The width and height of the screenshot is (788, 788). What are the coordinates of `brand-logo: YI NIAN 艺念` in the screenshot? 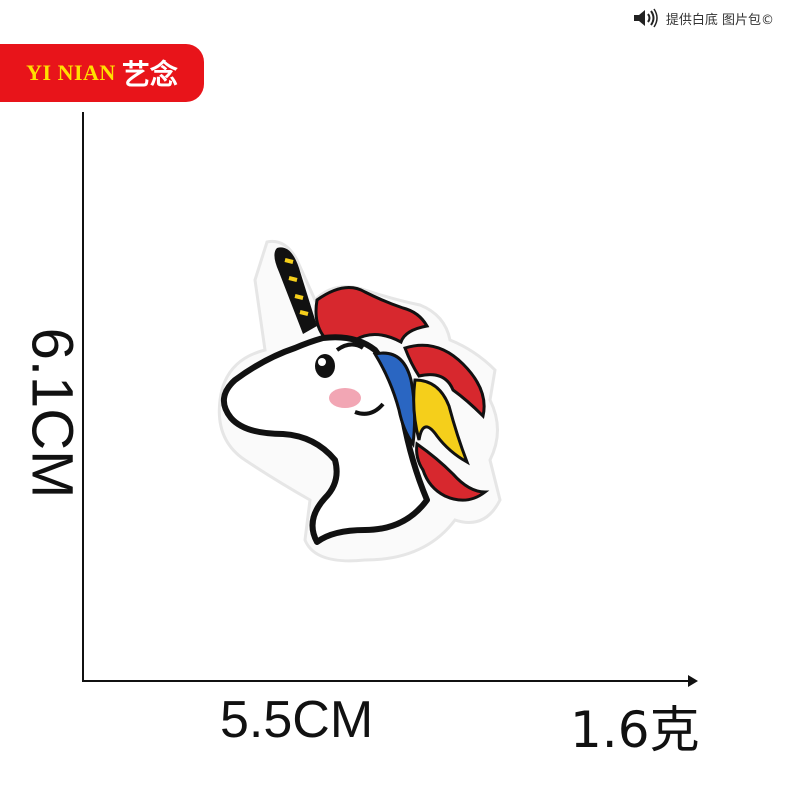 It's located at (102, 73).